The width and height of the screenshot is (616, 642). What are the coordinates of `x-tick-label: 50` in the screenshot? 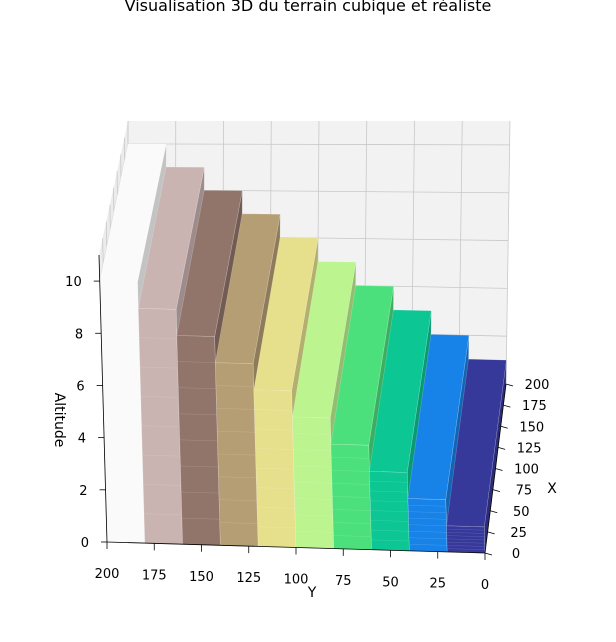 It's located at (521, 512).